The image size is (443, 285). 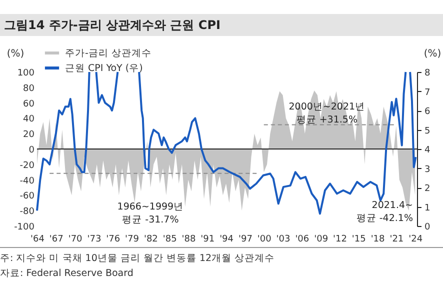 What do you see at coordinates (245, 239) in the screenshot?
I see `x-tick-label: '97` at bounding box center [245, 239].